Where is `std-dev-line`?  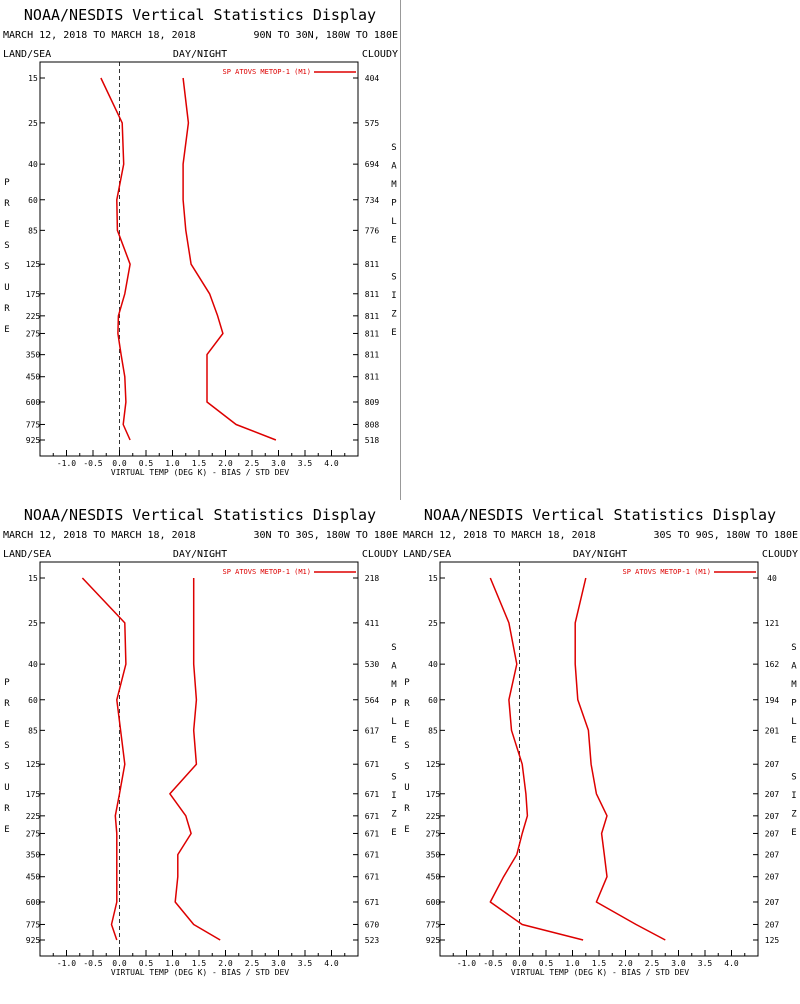 std-dev-line is located at coordinates (229, 259).